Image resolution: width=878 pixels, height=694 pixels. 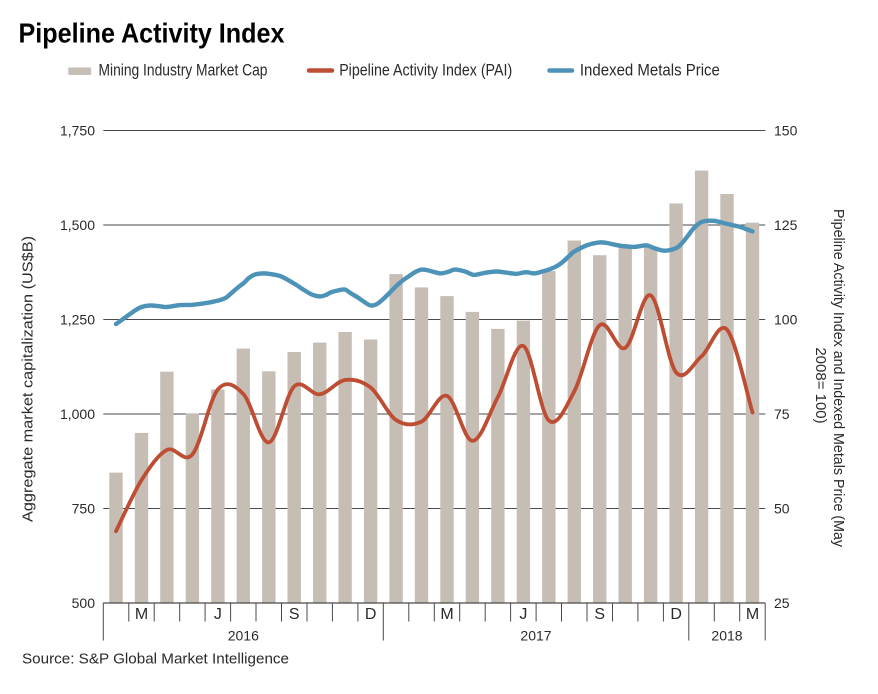 What do you see at coordinates (77, 131) in the screenshot?
I see `svg-text: 1,750` at bounding box center [77, 131].